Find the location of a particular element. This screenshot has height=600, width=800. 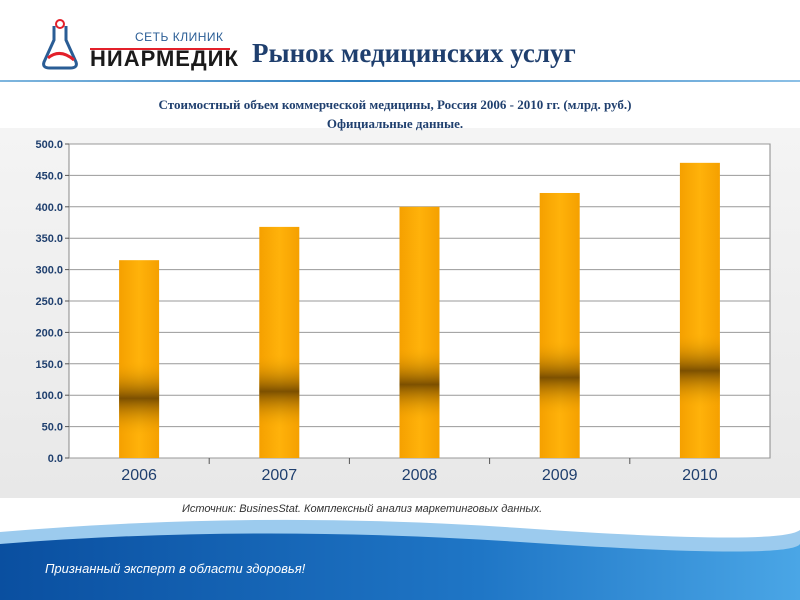

y-tick-label: 150.0 is located at coordinates (49, 365).